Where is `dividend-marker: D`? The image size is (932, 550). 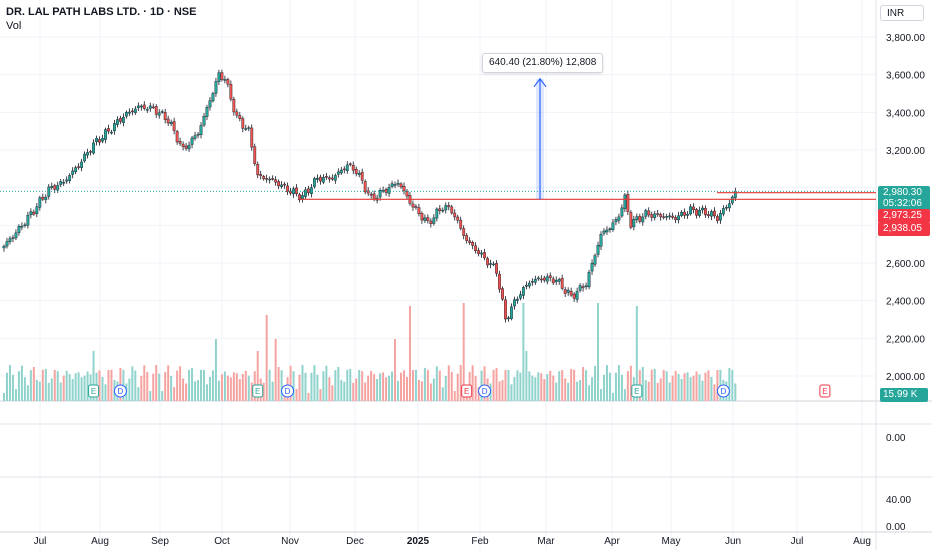
dividend-marker: D is located at coordinates (288, 391).